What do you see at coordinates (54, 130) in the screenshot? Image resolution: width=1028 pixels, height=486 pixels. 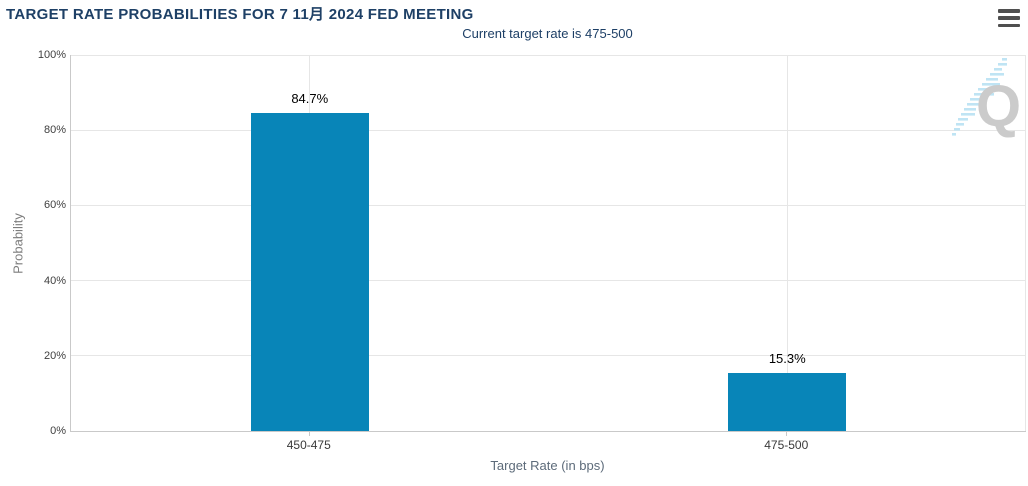 I see `y-tick-label: 80%` at bounding box center [54, 130].